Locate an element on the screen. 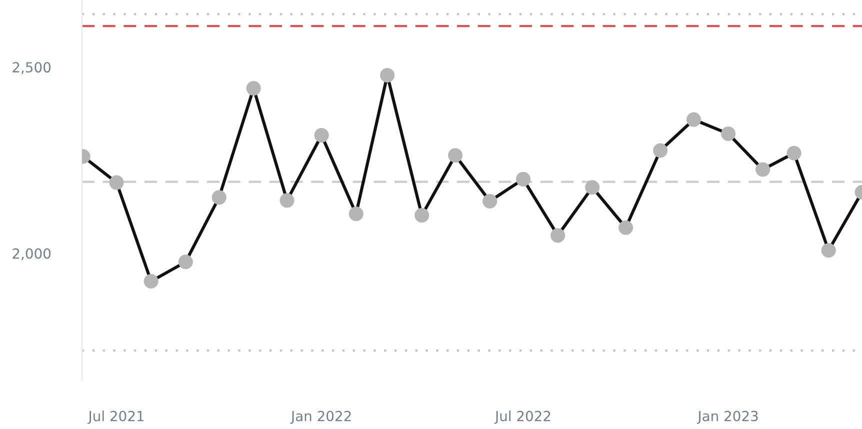 Image resolution: width=862 pixels, height=429 pixels. y-tick-label: 2,000 is located at coordinates (31, 254).